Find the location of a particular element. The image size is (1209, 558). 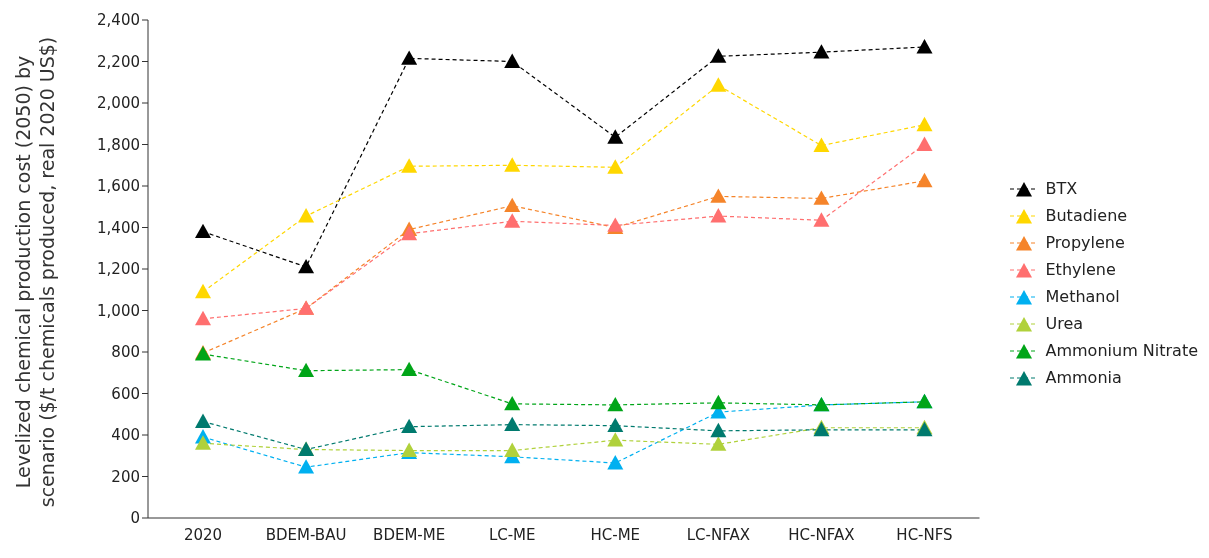

y-tick-label: 400 is located at coordinates (125, 435).